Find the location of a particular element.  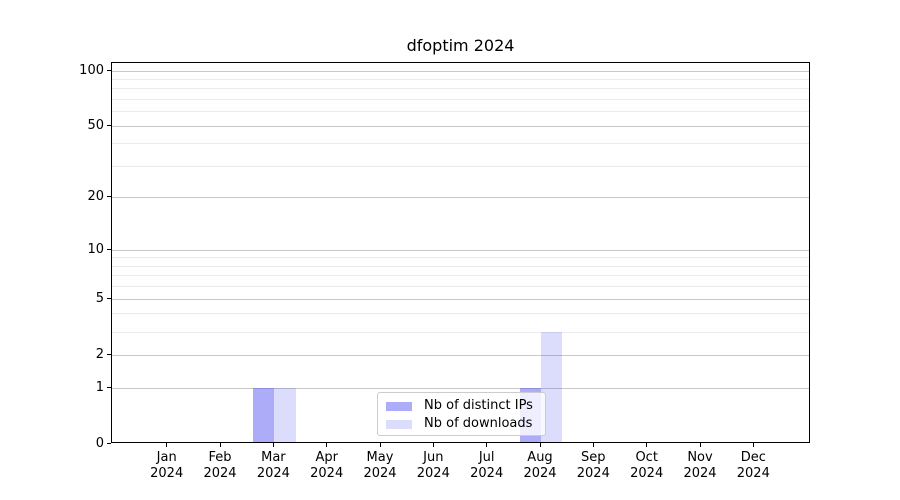

y-tick-label: 50 is located at coordinates (95, 125).